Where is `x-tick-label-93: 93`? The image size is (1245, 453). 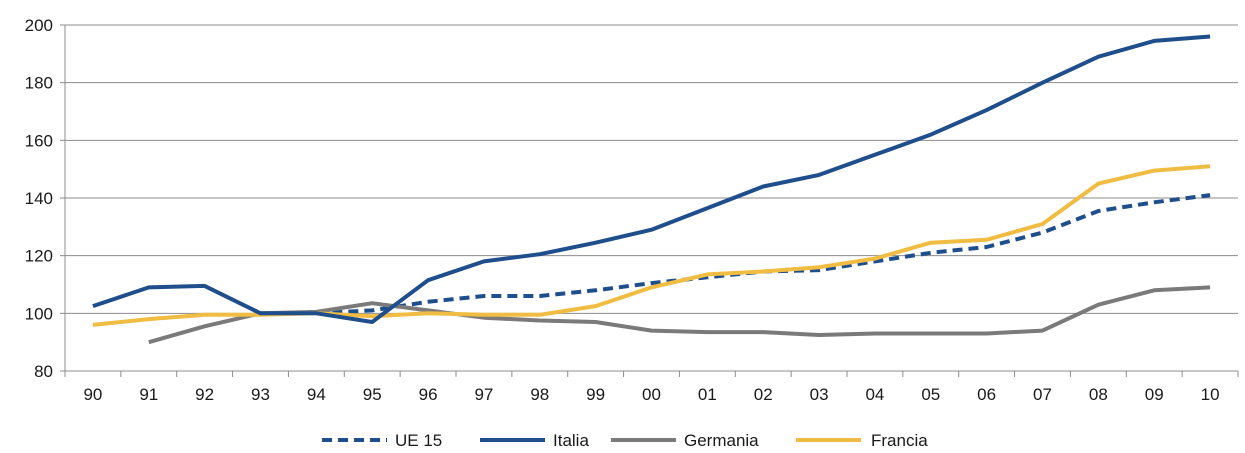 x-tick-label-93: 93 is located at coordinates (260, 394).